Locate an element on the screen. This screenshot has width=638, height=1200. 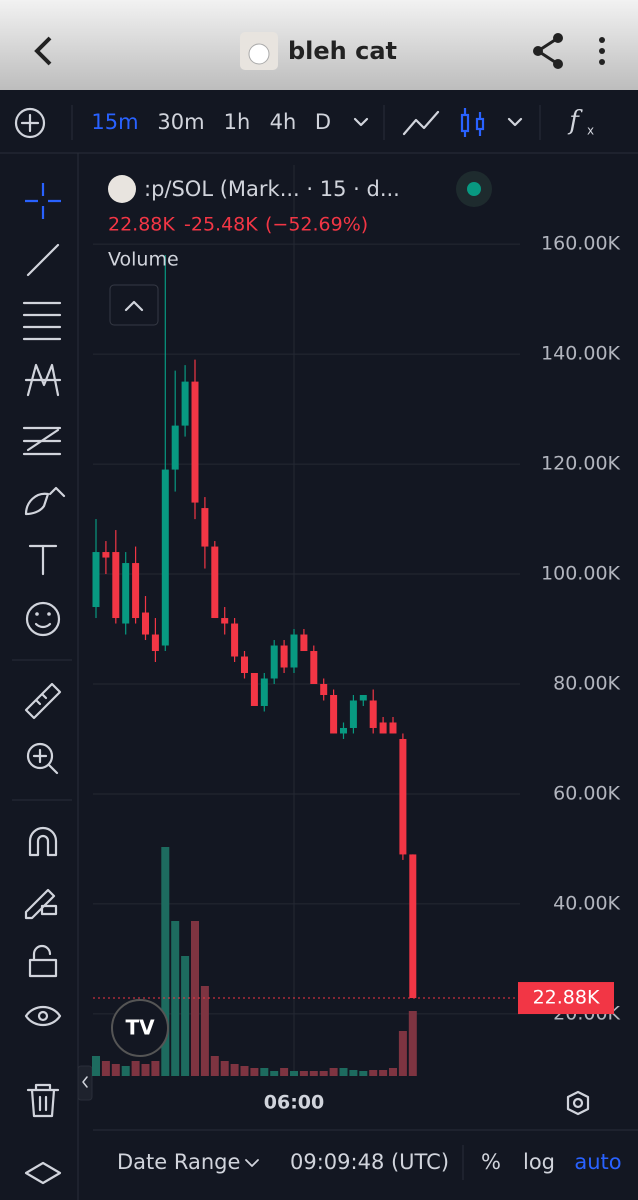
percent-toggle: % is located at coordinates (491, 1162).